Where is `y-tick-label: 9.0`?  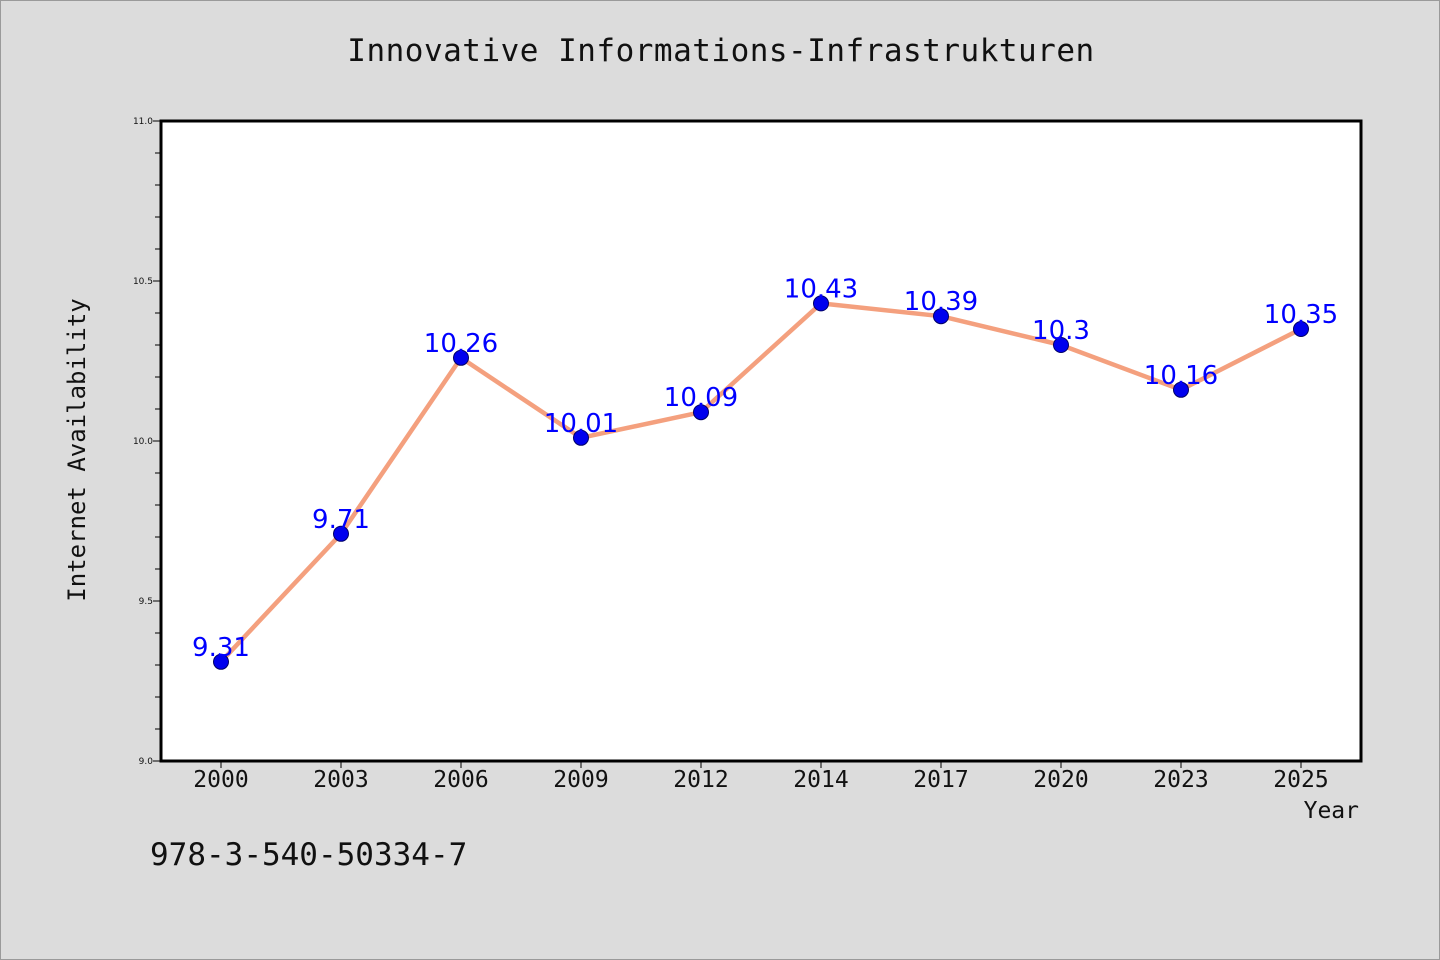
y-tick-label: 9.0 is located at coordinates (146, 762).